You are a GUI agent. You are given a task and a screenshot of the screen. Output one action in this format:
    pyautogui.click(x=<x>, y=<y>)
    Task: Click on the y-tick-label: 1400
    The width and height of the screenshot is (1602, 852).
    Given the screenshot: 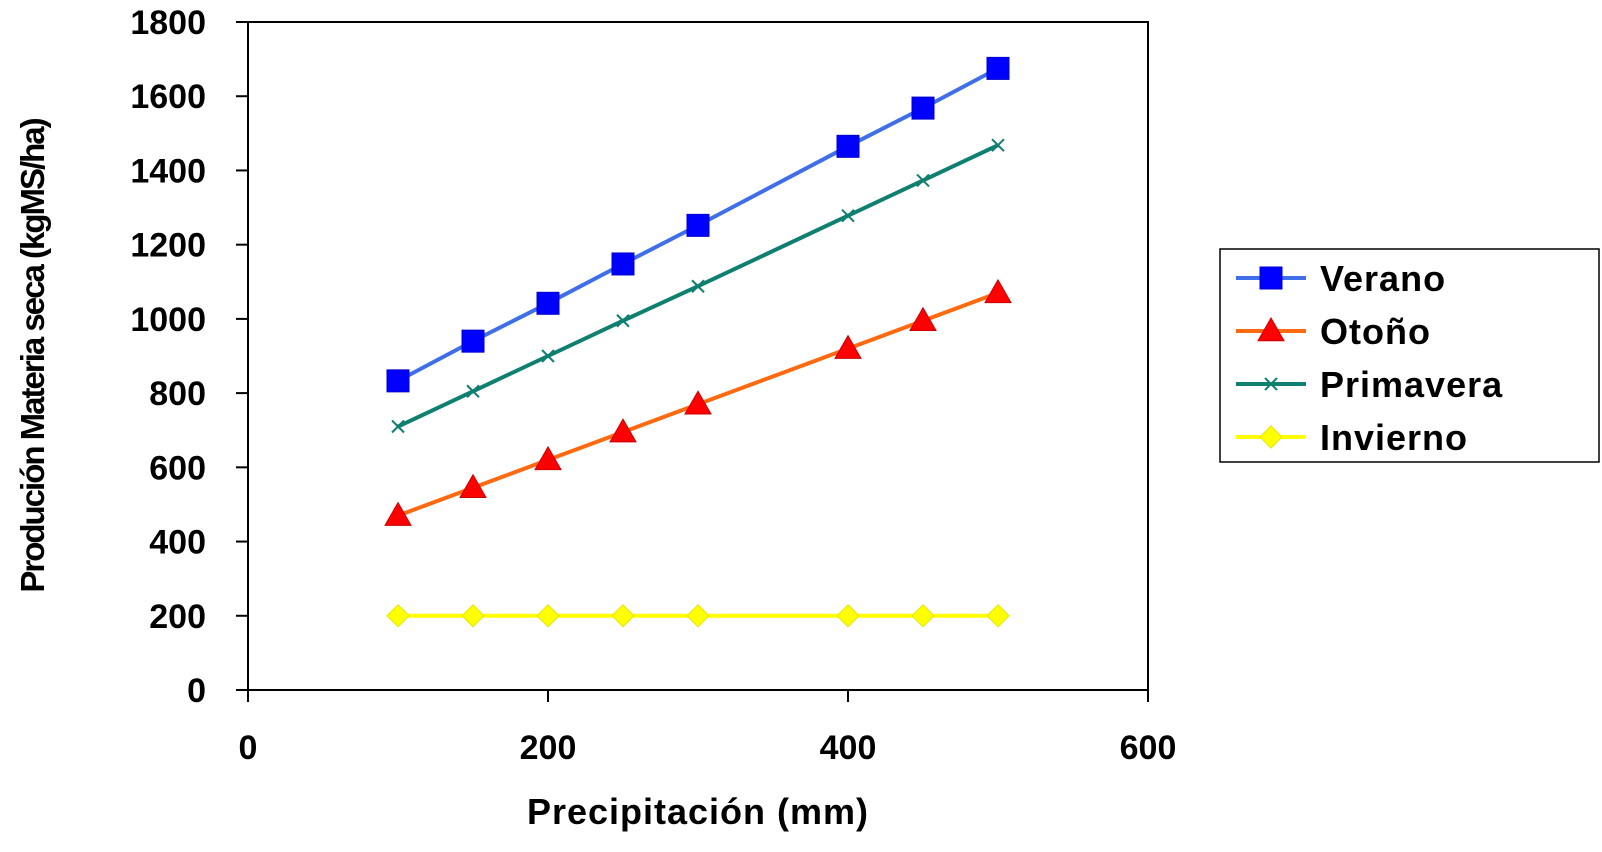 What is the action you would take?
    pyautogui.click(x=168, y=171)
    